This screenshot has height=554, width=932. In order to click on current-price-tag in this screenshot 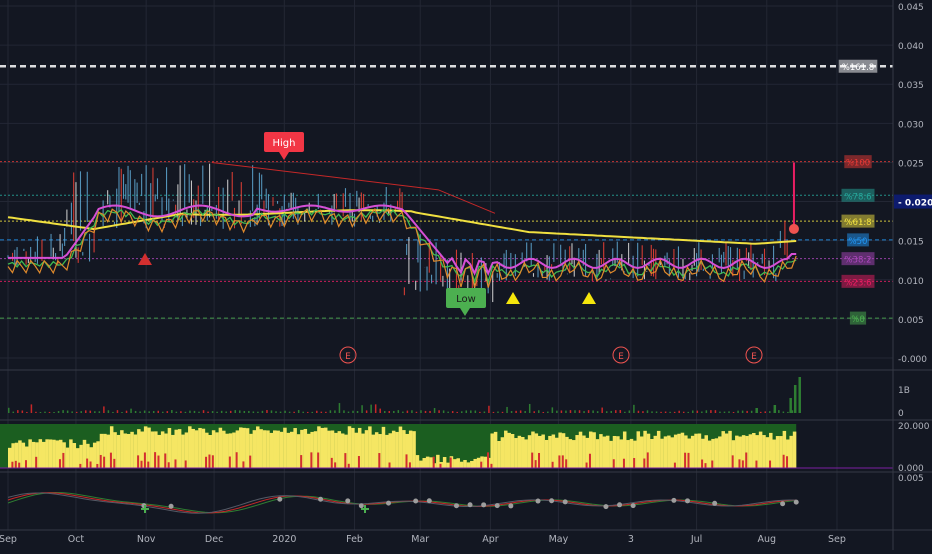, I will do `click(913, 201)`.